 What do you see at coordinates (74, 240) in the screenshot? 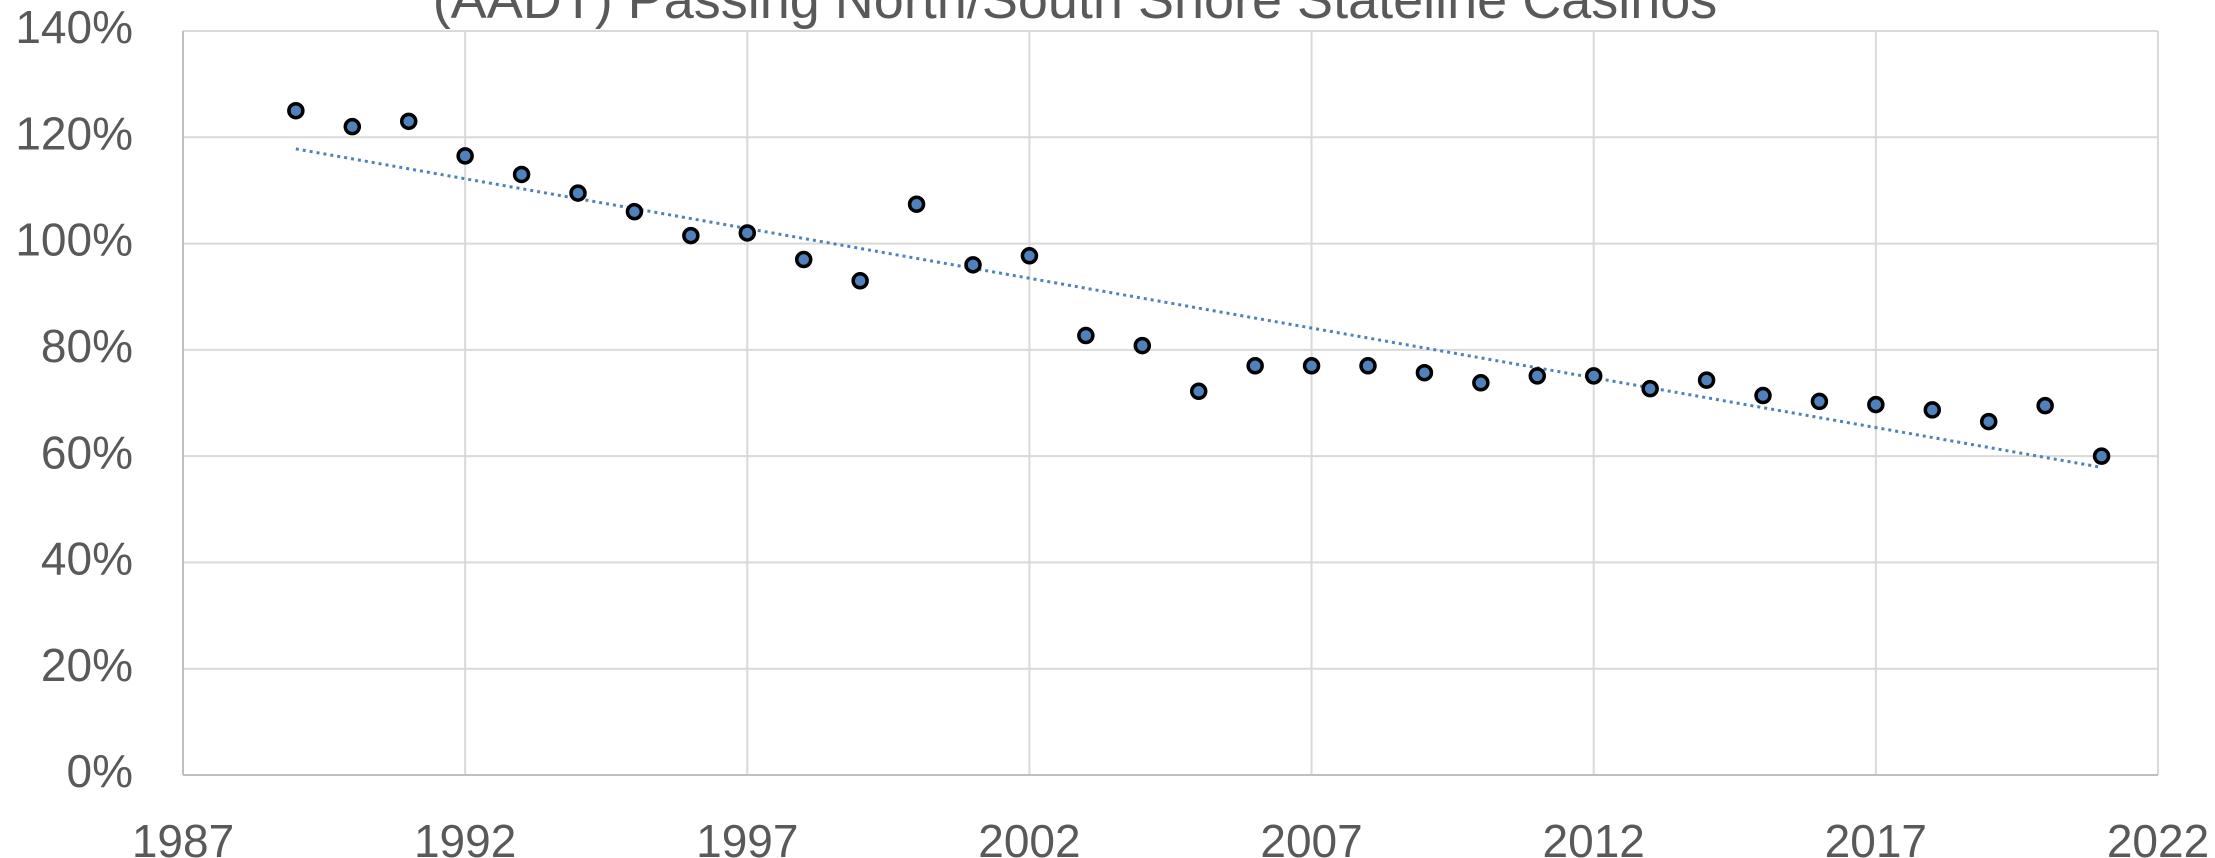
I see `y-tick-label: 100%` at bounding box center [74, 240].